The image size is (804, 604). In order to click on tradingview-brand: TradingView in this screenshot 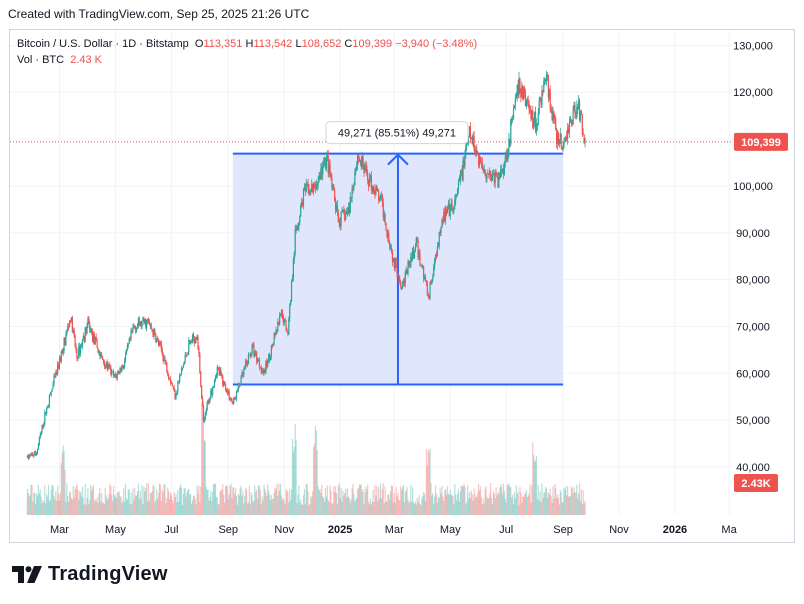, I will do `click(90, 574)`.